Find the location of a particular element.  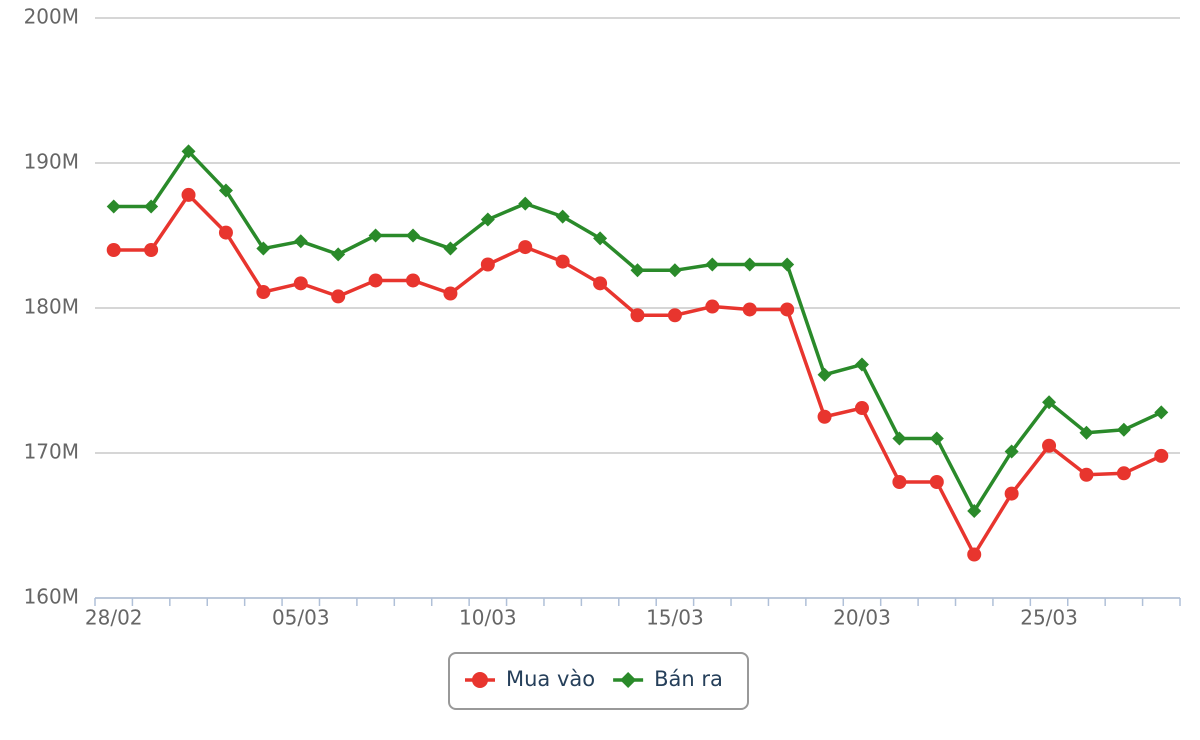

y-tick-label: 170M is located at coordinates (51, 452).